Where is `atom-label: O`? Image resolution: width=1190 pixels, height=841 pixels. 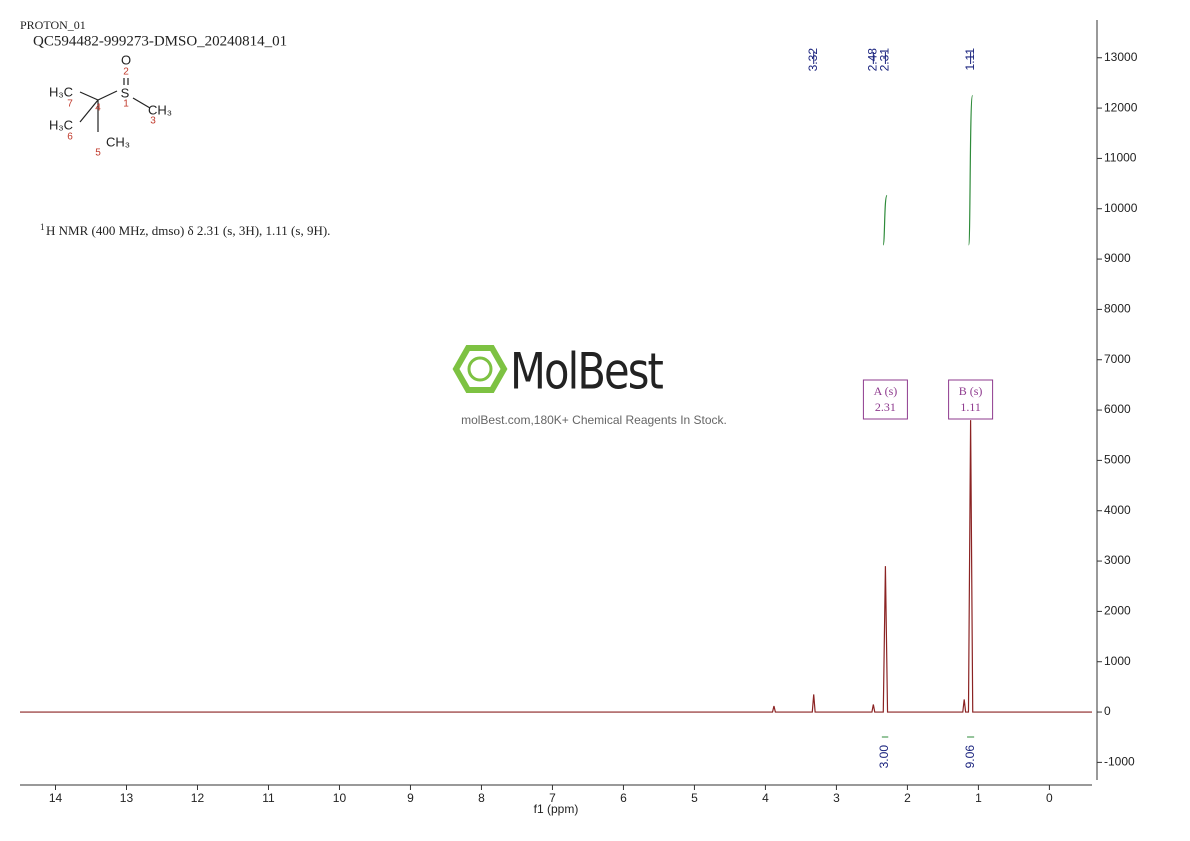
atom-label: O is located at coordinates (126, 59).